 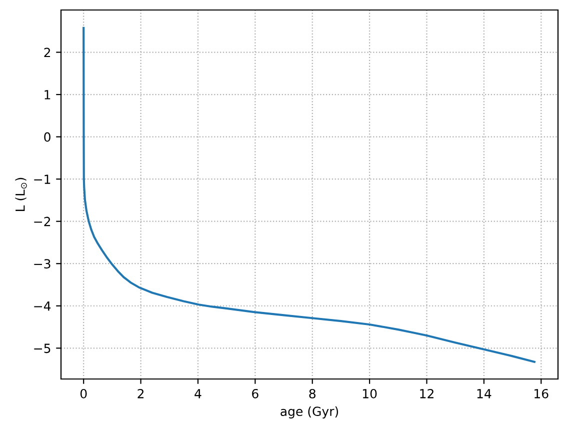 What do you see at coordinates (427, 393) in the screenshot?
I see `x-tick-label: 12` at bounding box center [427, 393].